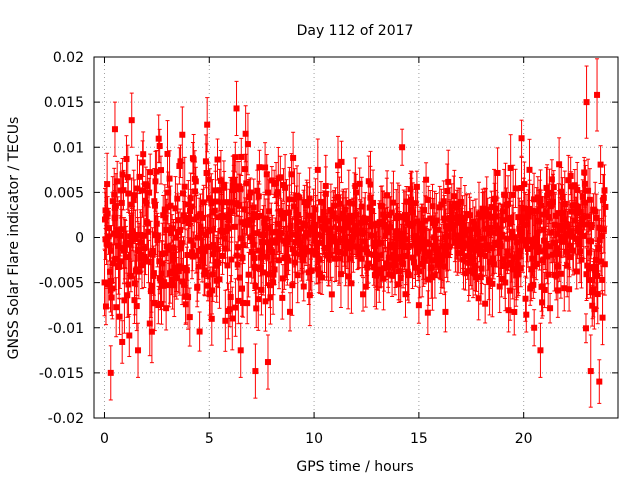 This screenshot has width=640, height=480. Describe the element at coordinates (355, 31) in the screenshot. I see `chart-title: Day 112 of 2017` at that location.